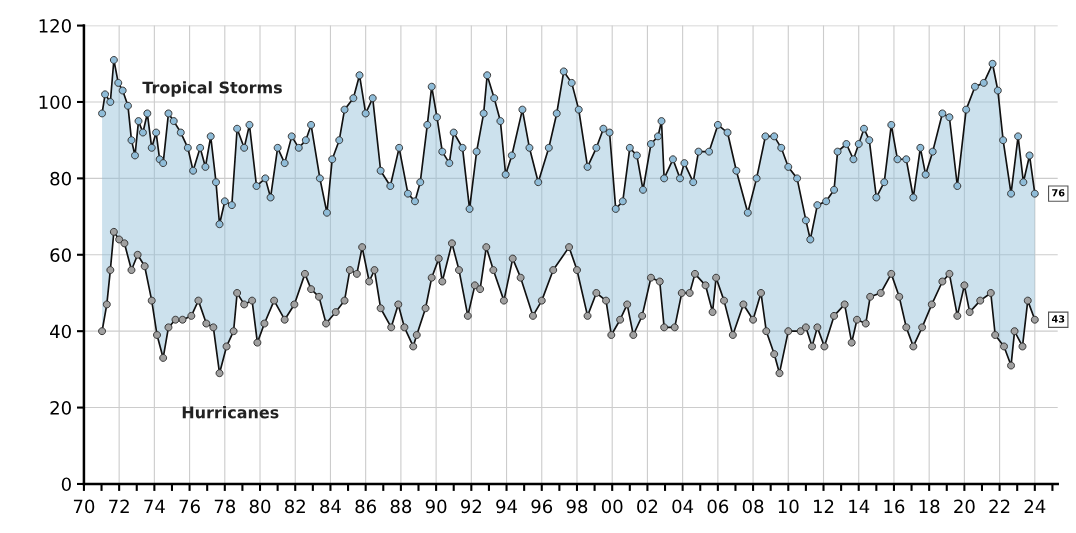  I want to click on y-tick-label: 40, so click(60, 331).